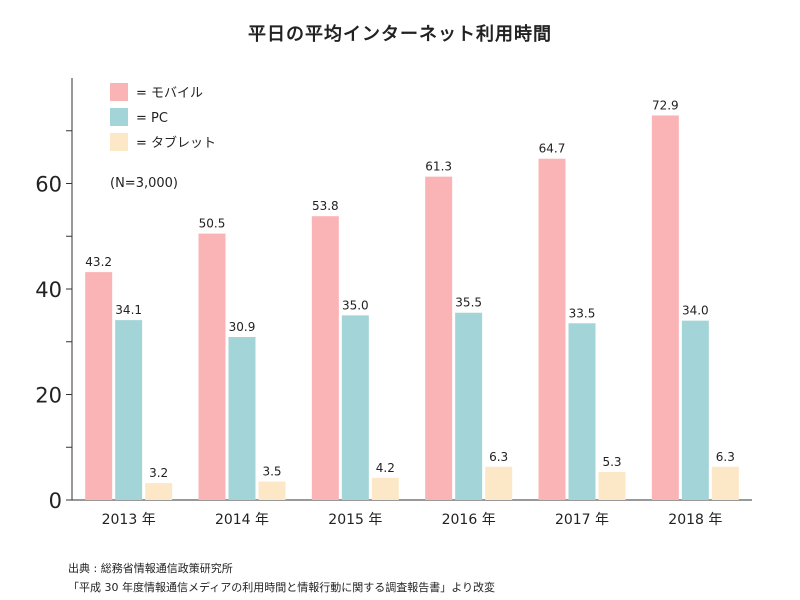 The width and height of the screenshot is (800, 600). What do you see at coordinates (242, 520) in the screenshot?
I see `x-tick-label: 2014 年` at bounding box center [242, 520].